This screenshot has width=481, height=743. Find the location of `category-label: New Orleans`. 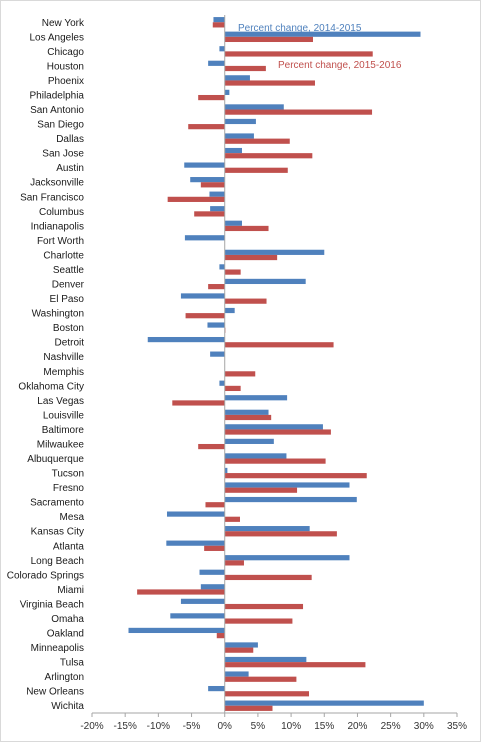

category-label: New Orleans is located at coordinates (55, 692).